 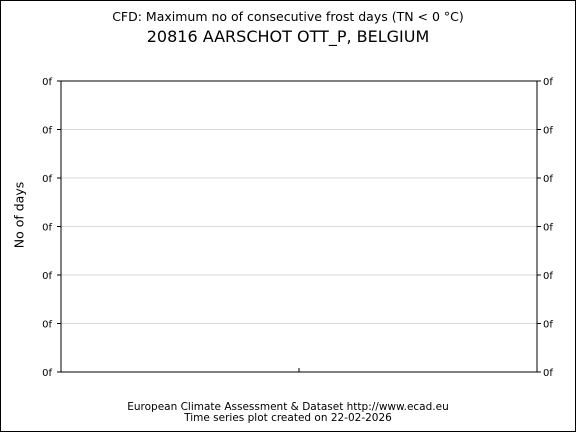 I want to click on y-tick-label-left-3: 0f, so click(x=47, y=228).